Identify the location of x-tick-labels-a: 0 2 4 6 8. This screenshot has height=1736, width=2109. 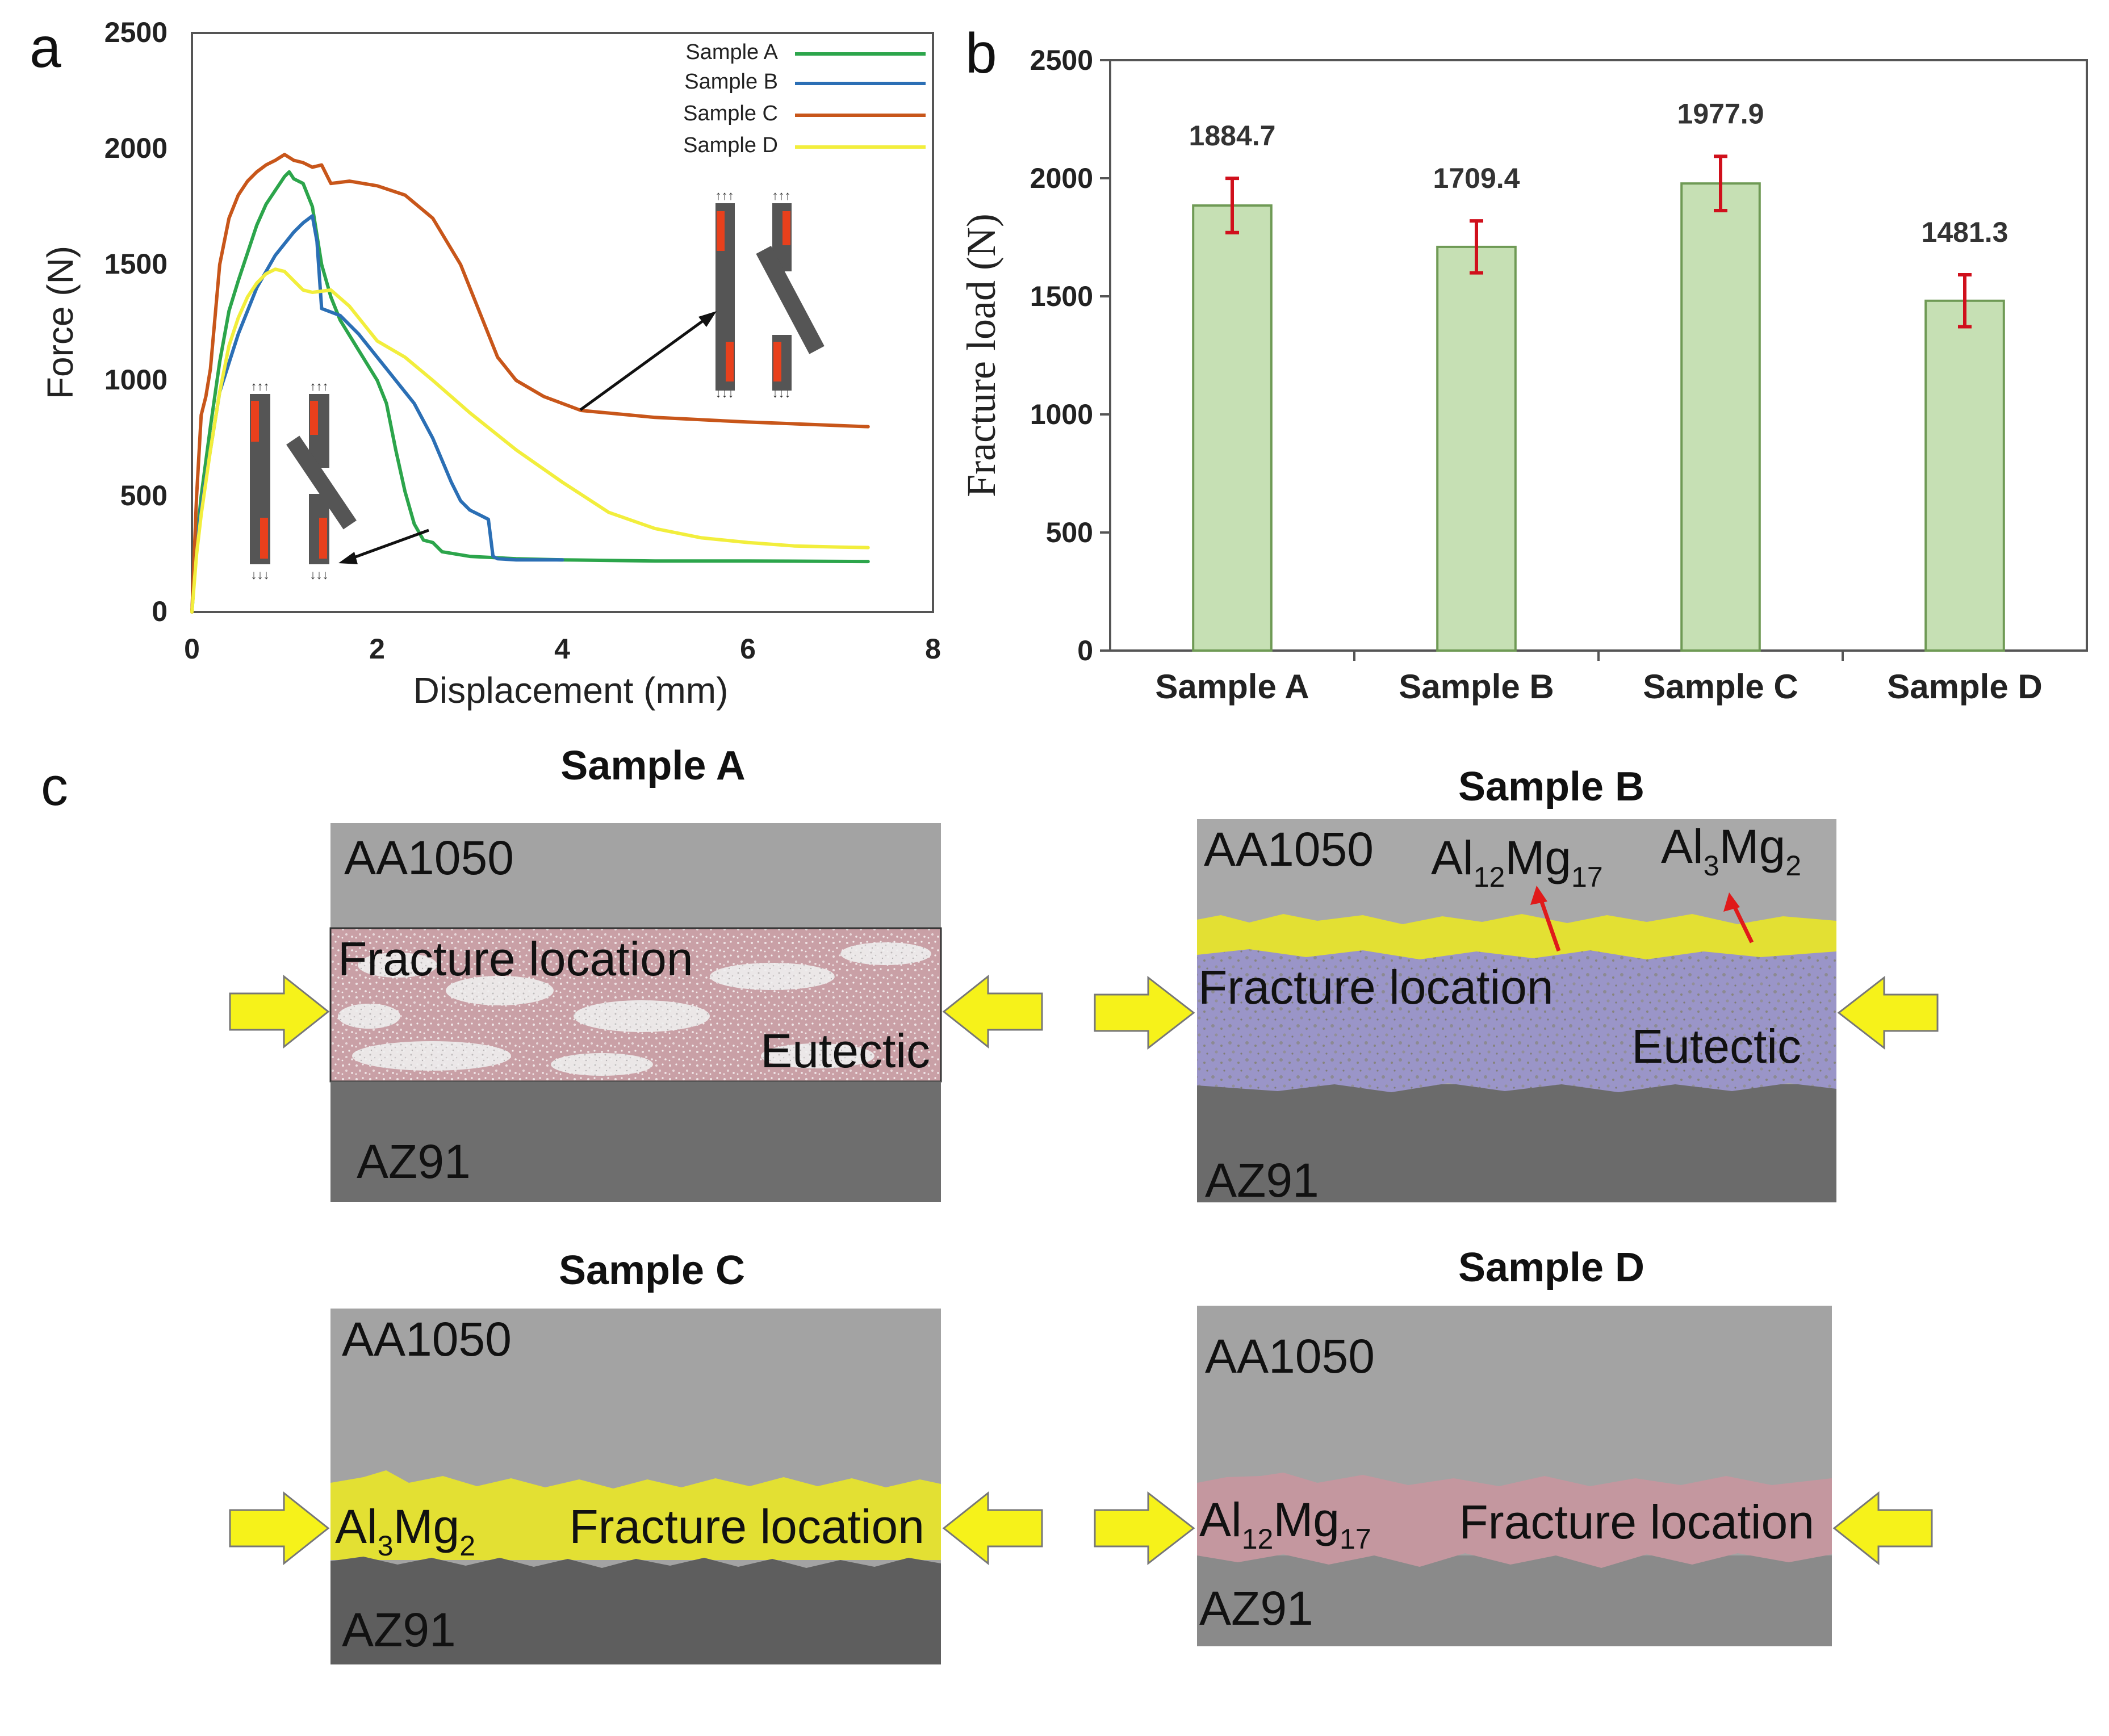
(562, 649).